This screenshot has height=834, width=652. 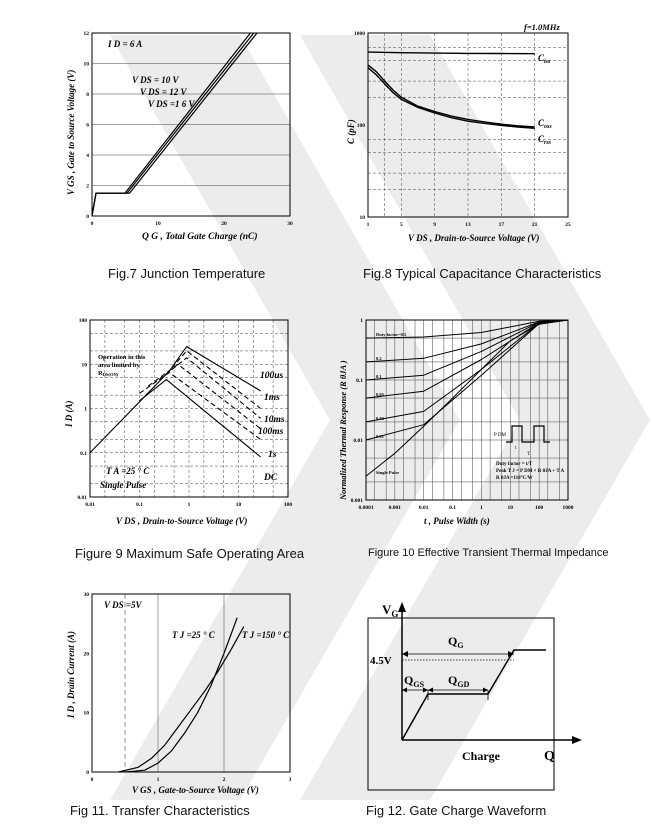 I want to click on fig10-ytick-label: 1, so click(x=361, y=321).